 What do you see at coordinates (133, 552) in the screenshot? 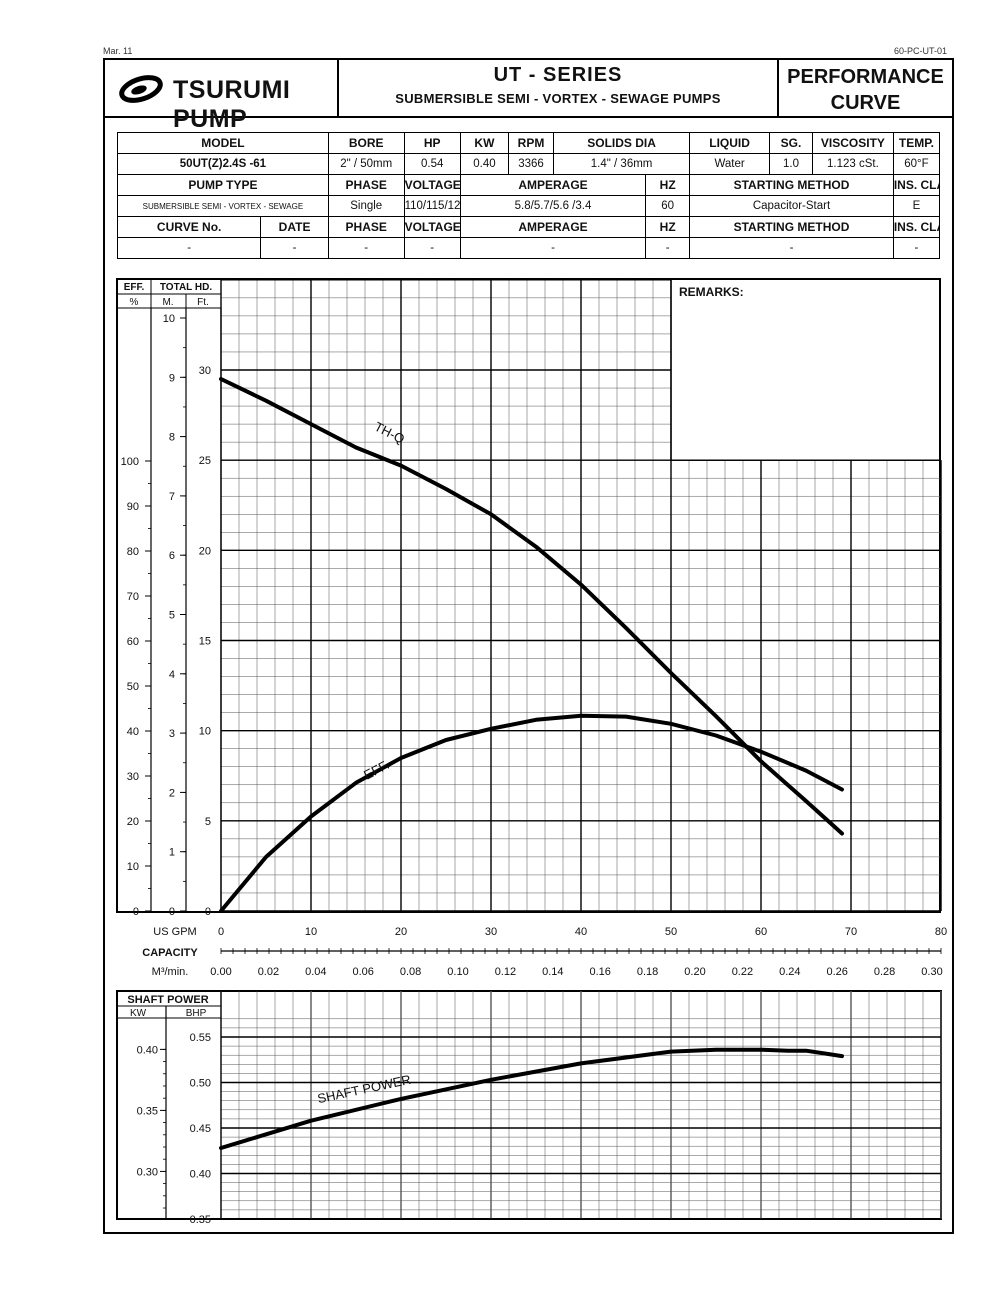
I see `eff-tick-label: 80` at bounding box center [133, 552].